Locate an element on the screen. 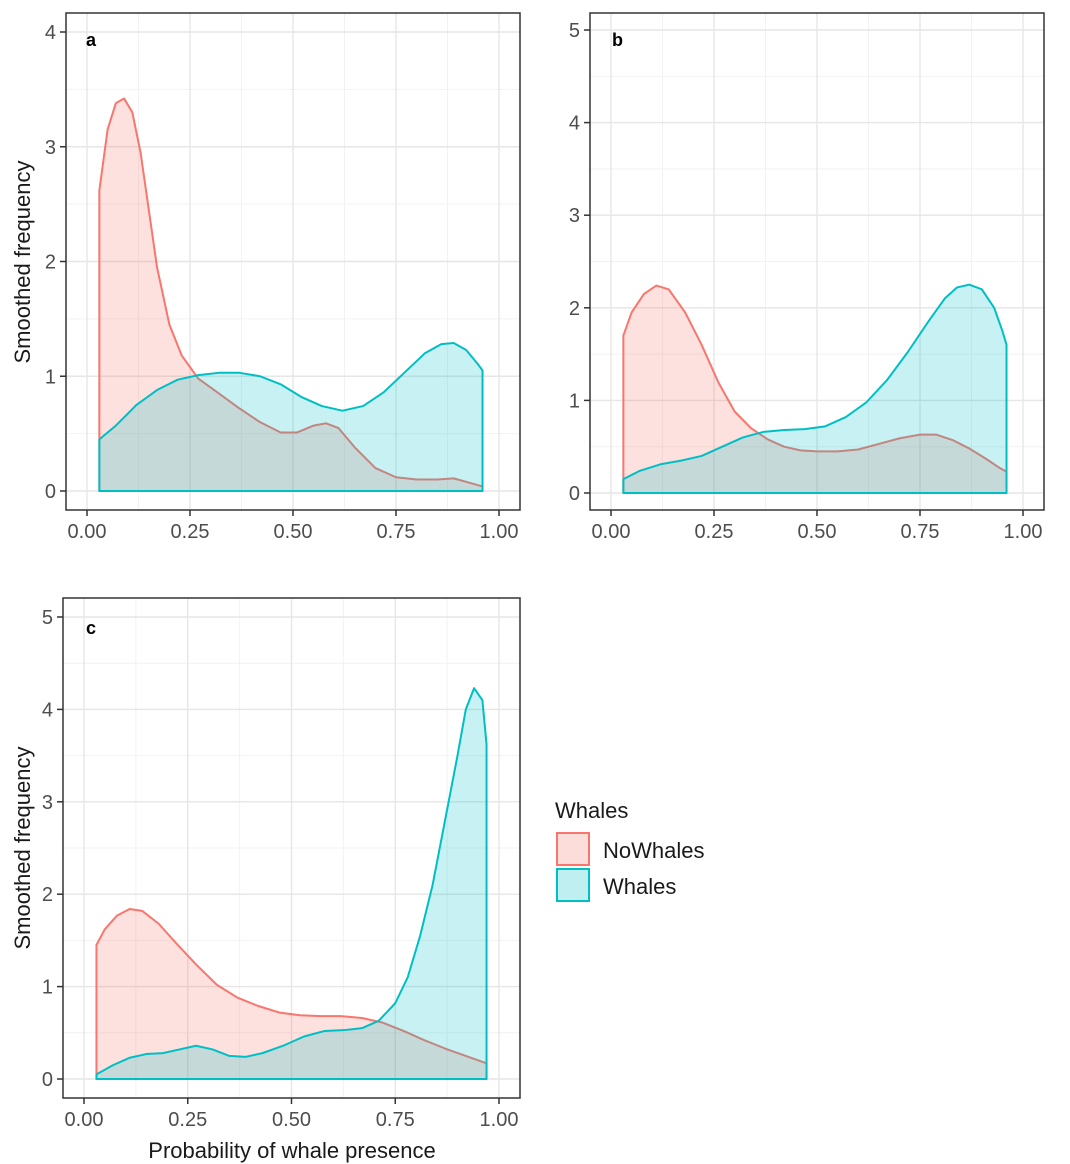  panel-a-x-axis: 0.00 0.25 0.50 0.75 1.00 is located at coordinates (293, 526).